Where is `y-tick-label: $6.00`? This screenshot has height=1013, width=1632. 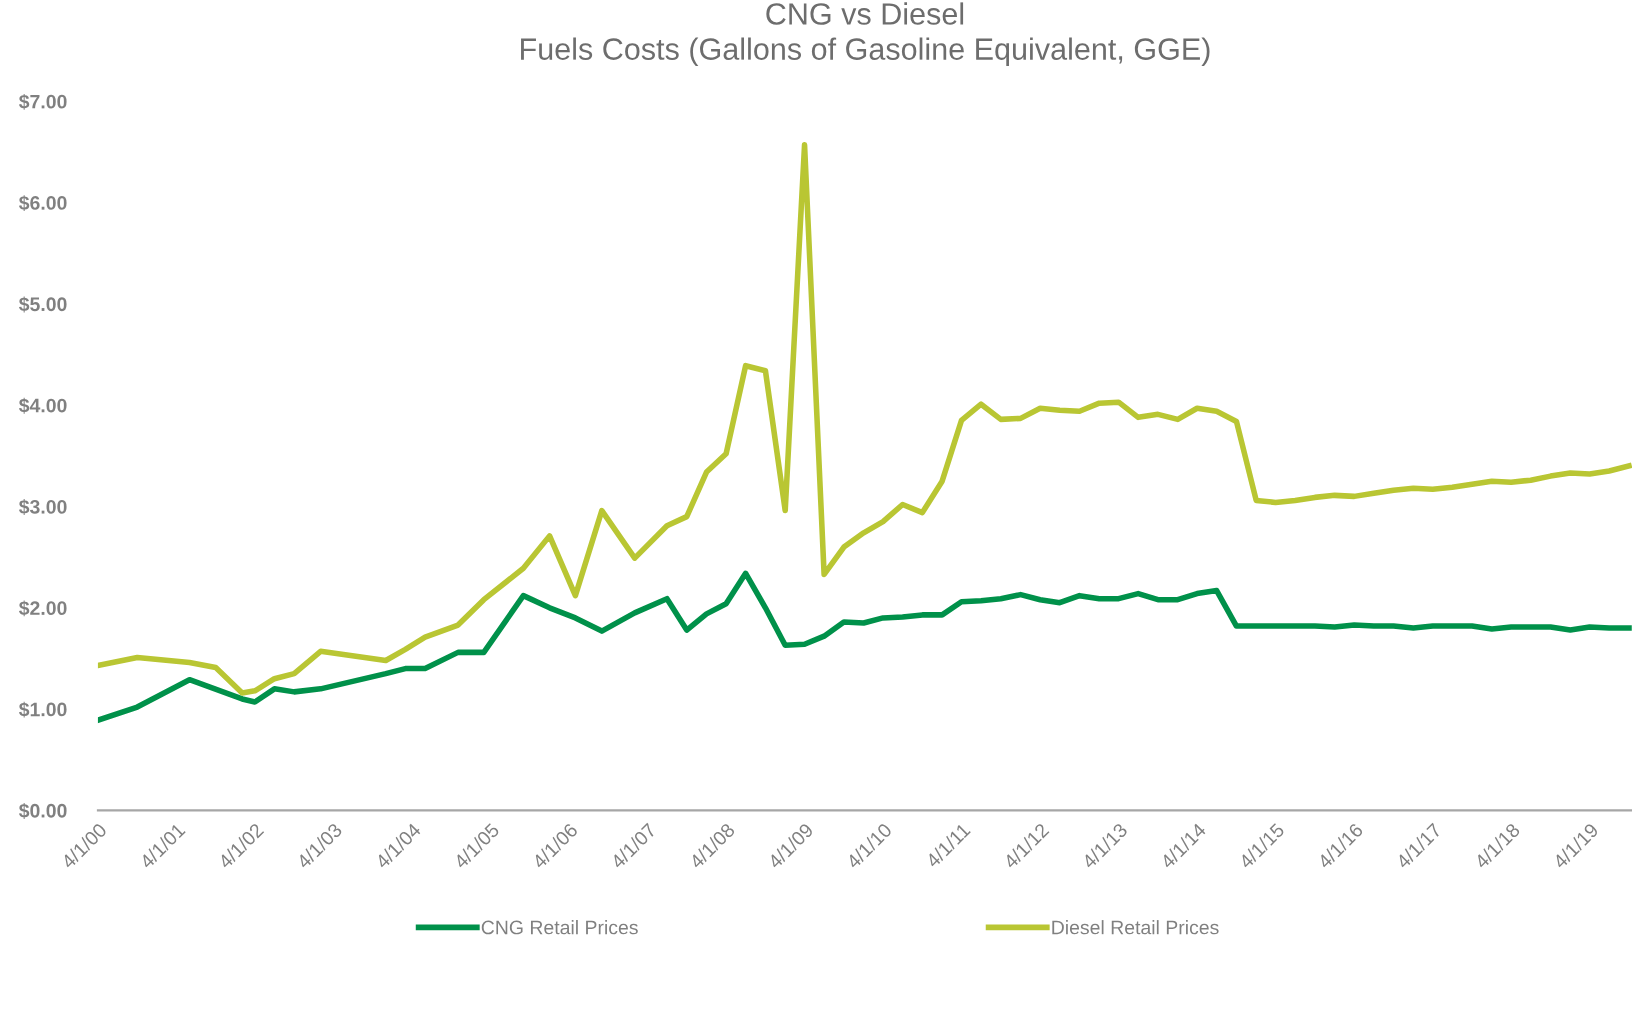 y-tick-label: $6.00 is located at coordinates (42, 203).